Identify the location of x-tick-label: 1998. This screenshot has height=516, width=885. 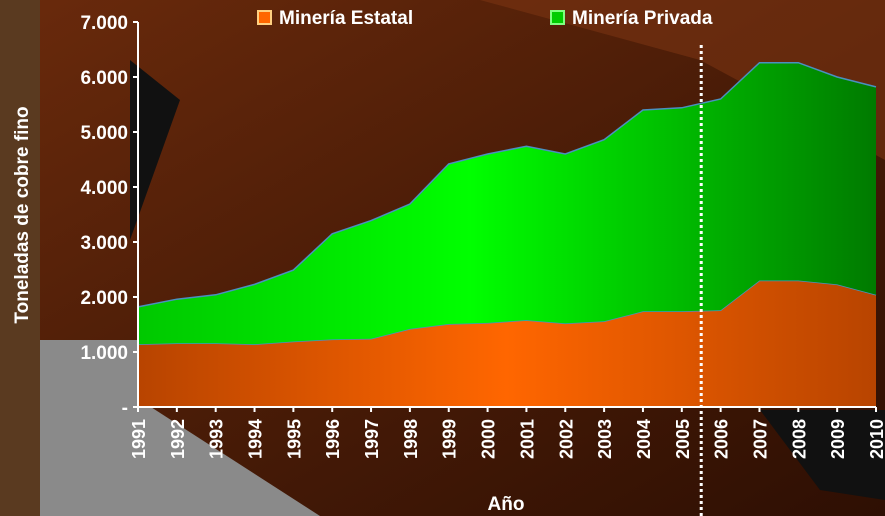
(411, 439).